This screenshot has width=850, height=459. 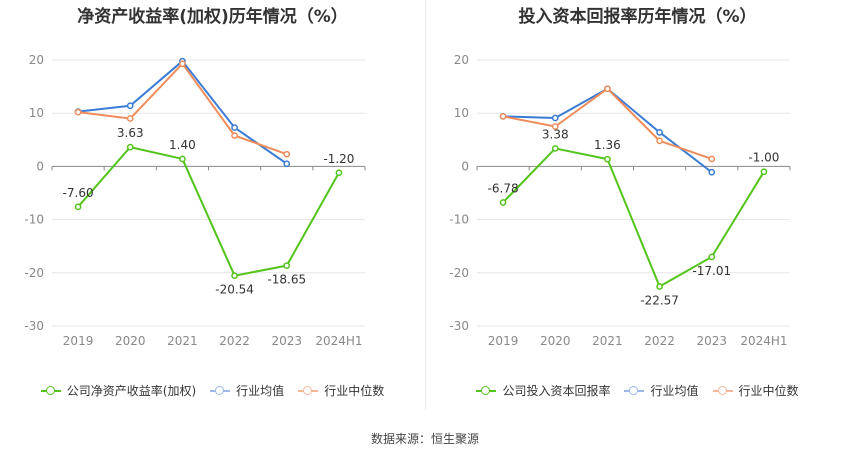 What do you see at coordinates (503, 188) in the screenshot?
I see `data-label: -6.78` at bounding box center [503, 188].